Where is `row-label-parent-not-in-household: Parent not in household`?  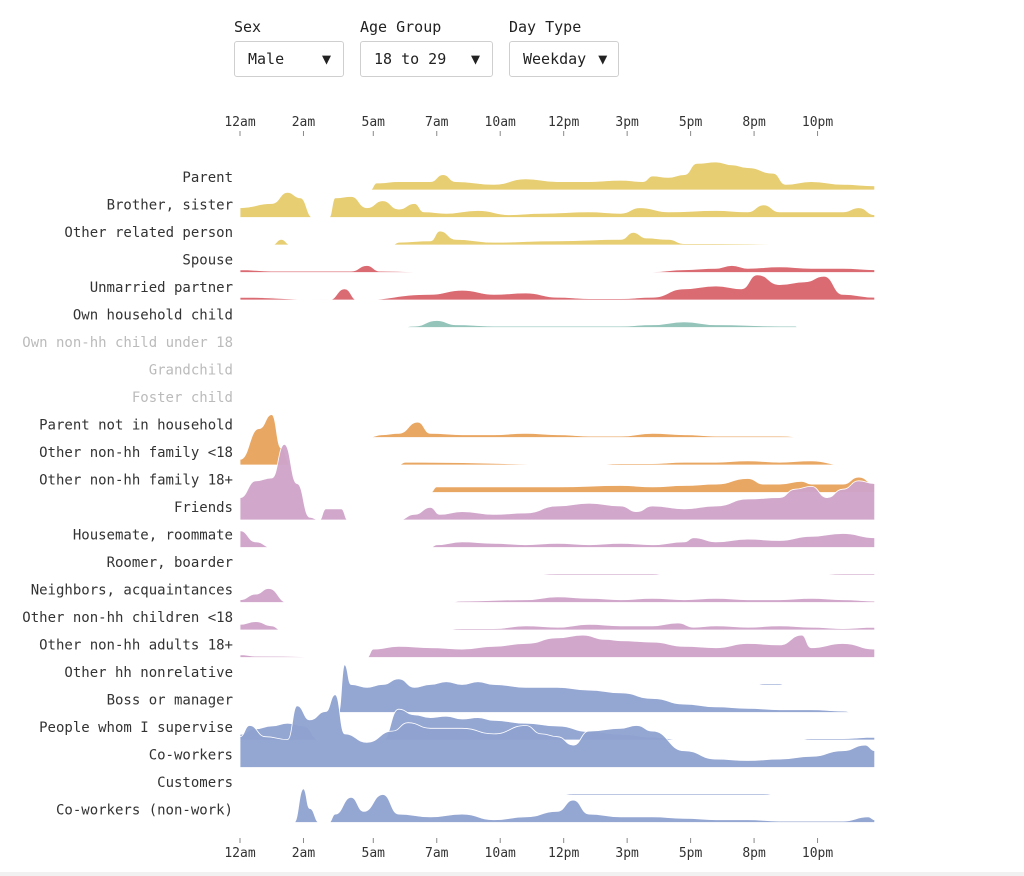 row-label-parent-not-in-household: Parent not in household is located at coordinates (136, 426).